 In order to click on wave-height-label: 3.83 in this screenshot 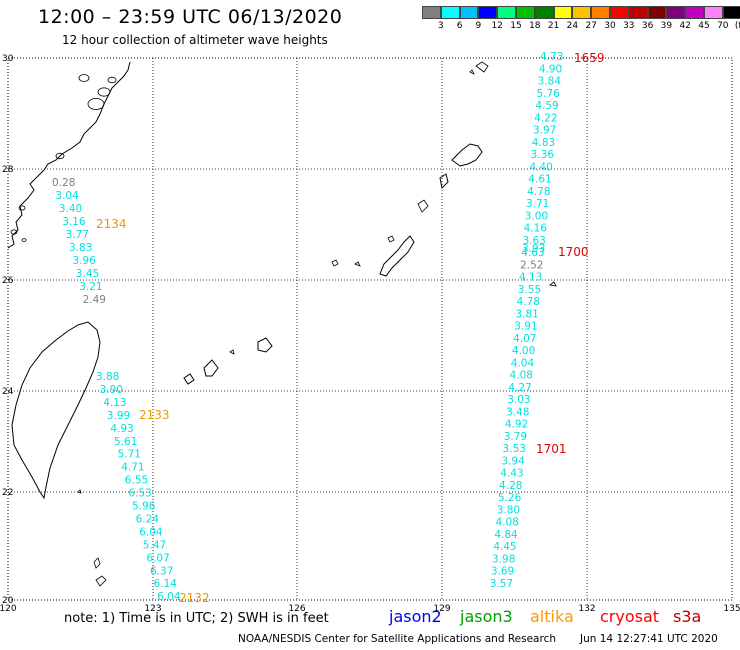, I will do `click(80, 248)`.